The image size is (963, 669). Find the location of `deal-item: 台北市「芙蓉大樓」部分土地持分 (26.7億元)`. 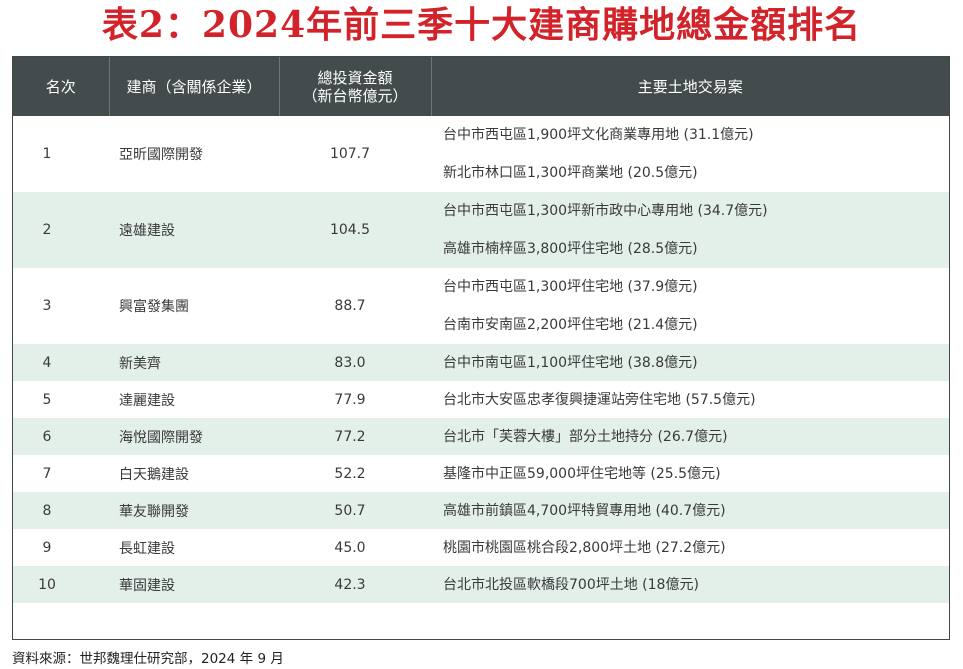

deal-item: 台北市「芙蓉大樓」部分土地持分 (26.7億元) is located at coordinates (585, 437).